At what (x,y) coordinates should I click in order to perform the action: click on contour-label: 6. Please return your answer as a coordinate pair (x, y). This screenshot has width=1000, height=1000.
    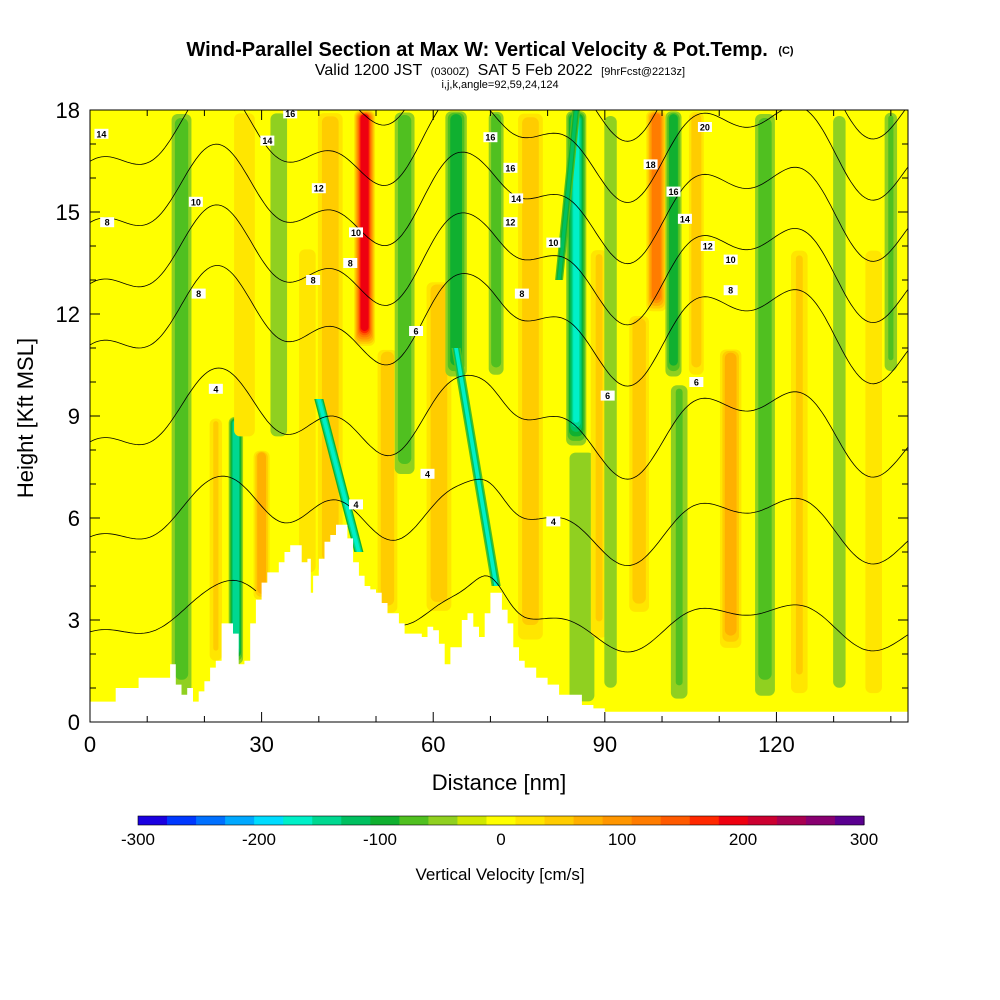
    Looking at the image, I should click on (696, 383).